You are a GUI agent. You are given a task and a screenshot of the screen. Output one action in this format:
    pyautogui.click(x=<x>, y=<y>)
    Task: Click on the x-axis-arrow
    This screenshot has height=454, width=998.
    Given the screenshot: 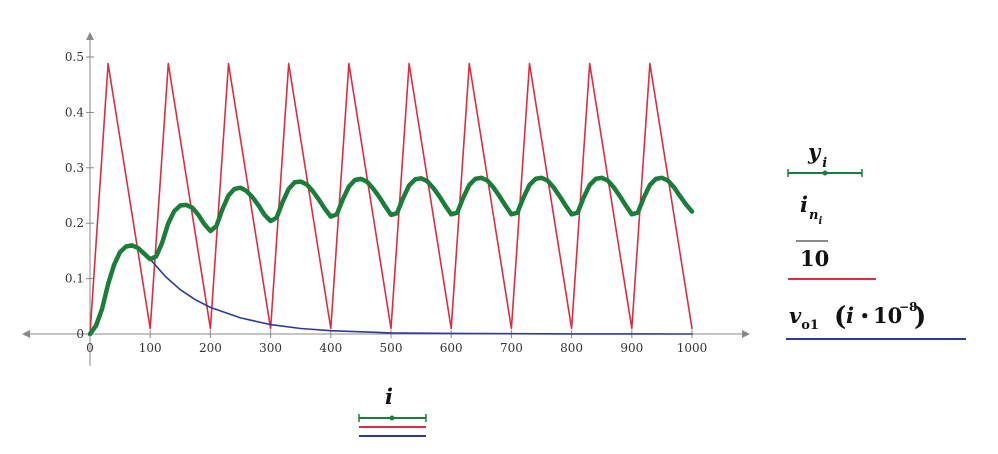 What is the action you would take?
    pyautogui.click(x=746, y=334)
    